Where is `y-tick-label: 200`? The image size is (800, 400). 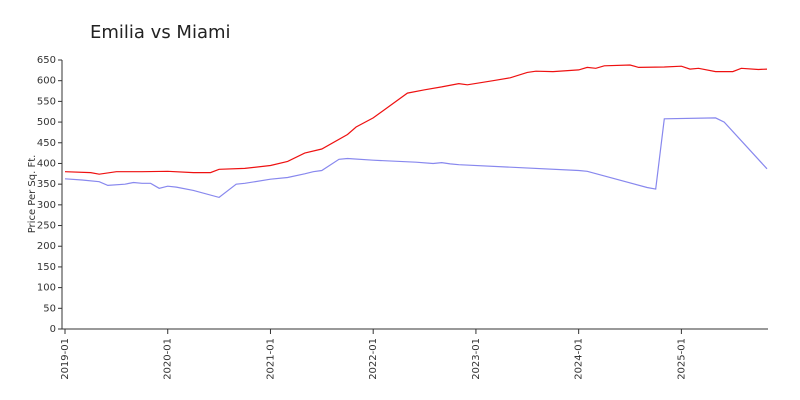
y-tick-label: 200 is located at coordinates (46, 246).